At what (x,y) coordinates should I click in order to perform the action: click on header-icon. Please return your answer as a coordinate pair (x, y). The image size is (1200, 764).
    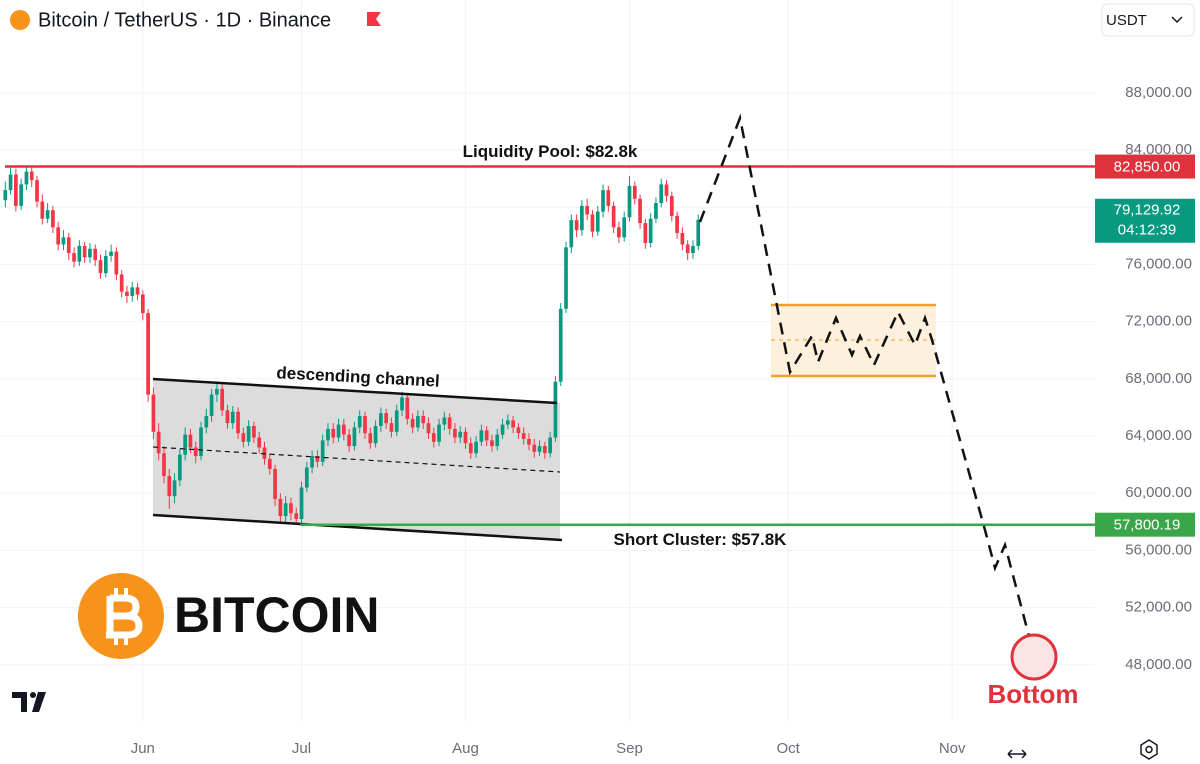
    Looking at the image, I should click on (20, 20).